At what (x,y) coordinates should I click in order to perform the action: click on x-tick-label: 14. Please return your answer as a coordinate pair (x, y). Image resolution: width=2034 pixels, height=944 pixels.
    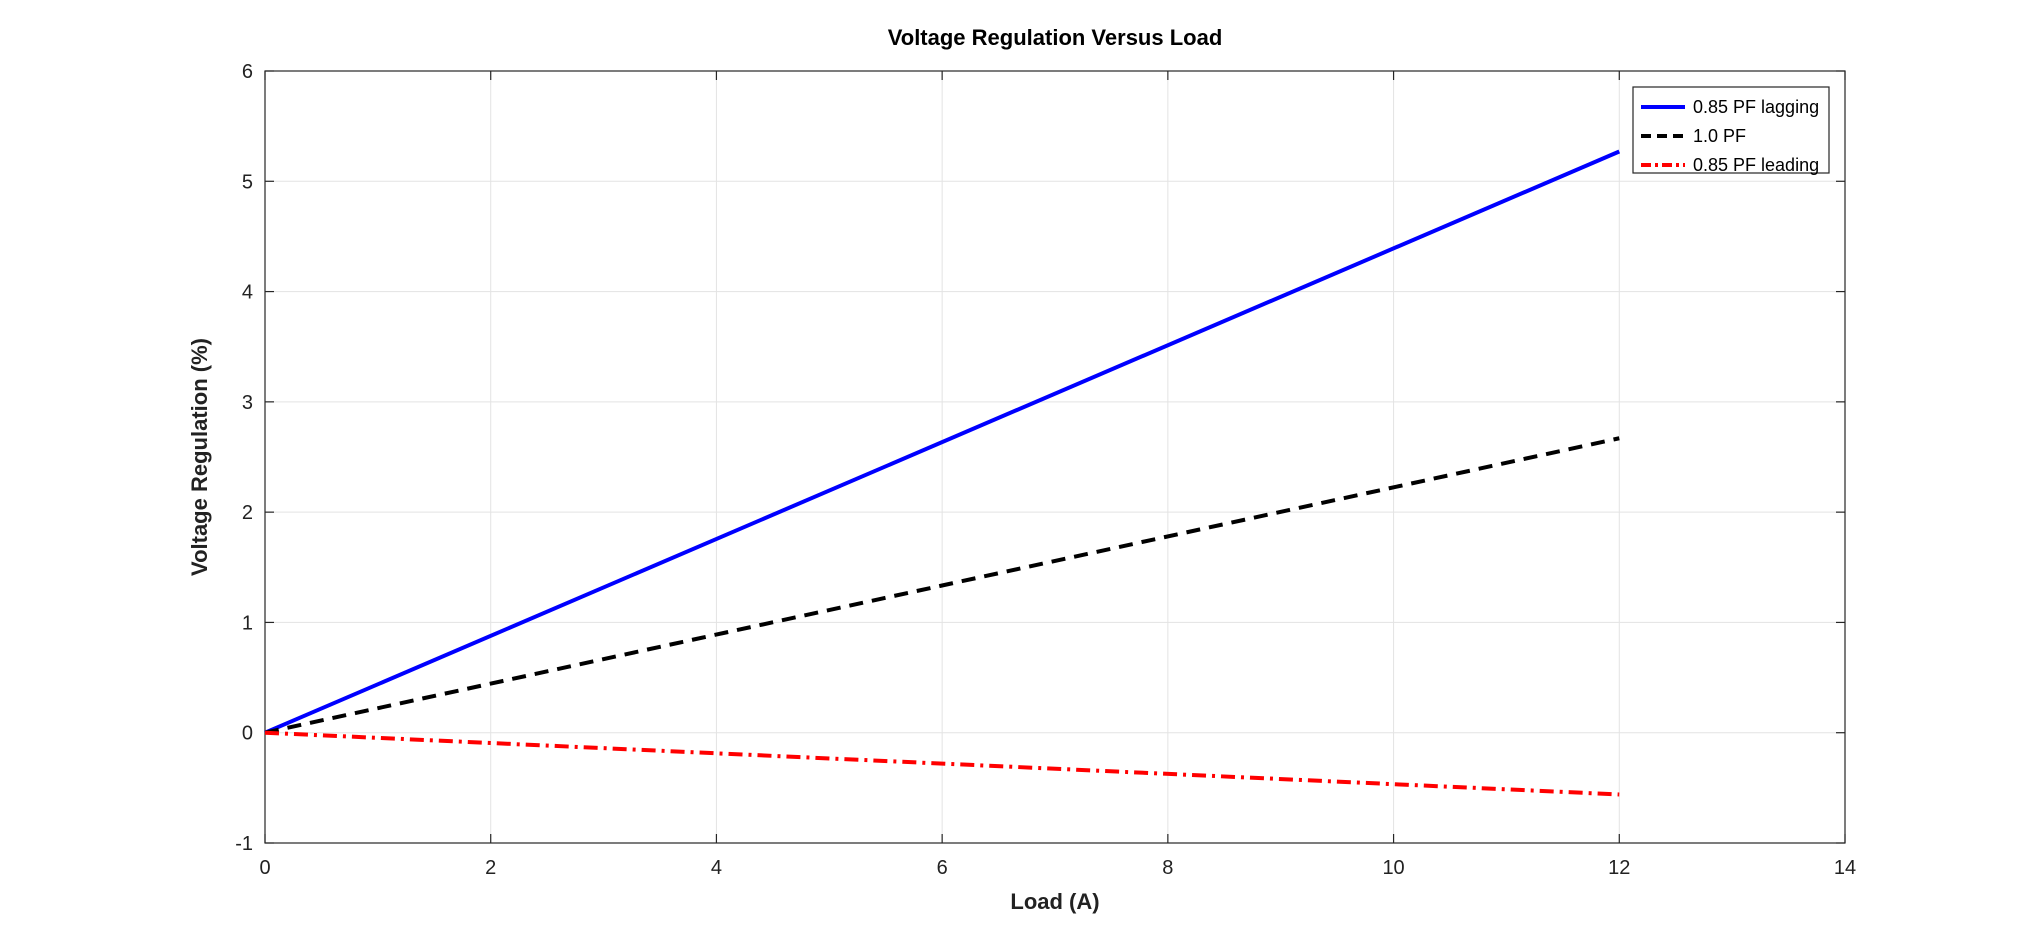
    Looking at the image, I should click on (1845, 868).